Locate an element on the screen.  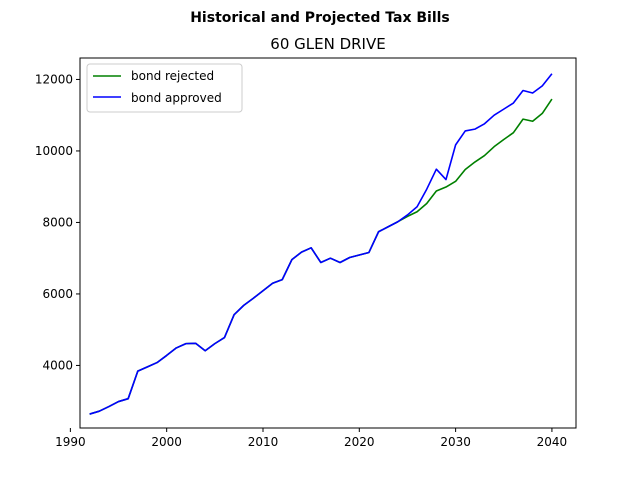
y-axis: 4000 6000 8000 10000 12000 is located at coordinates (57, 222).